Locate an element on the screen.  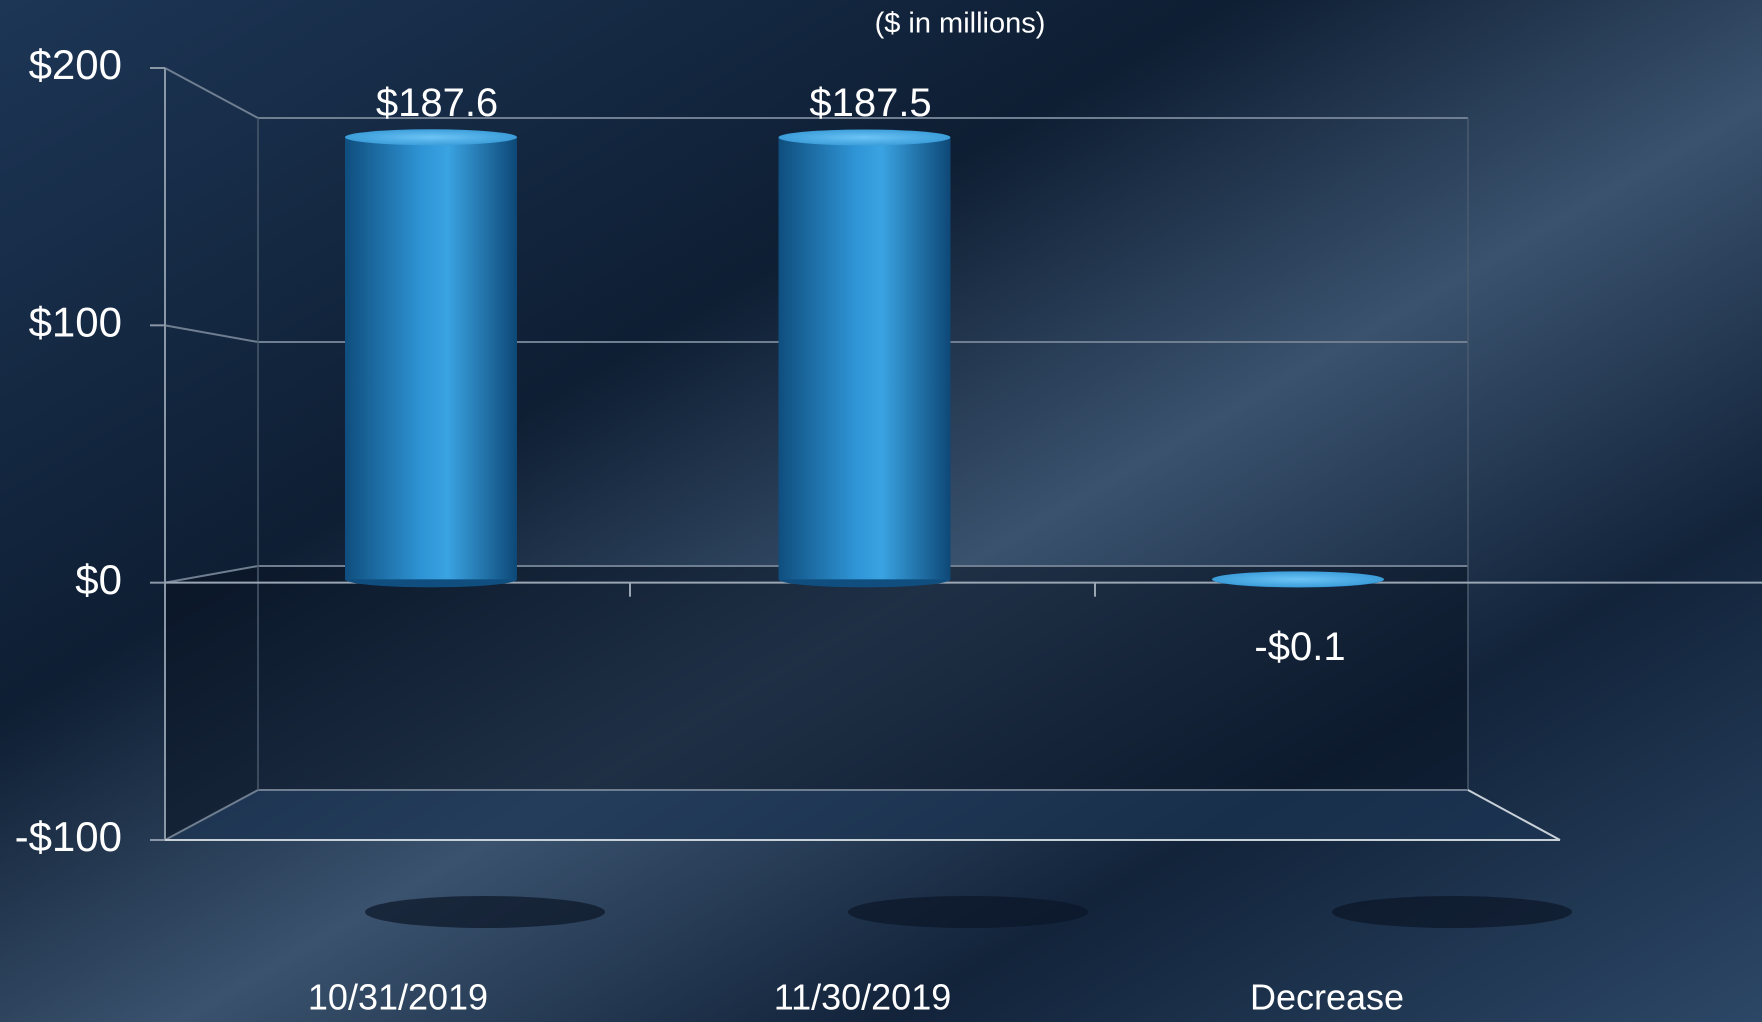
y-tick-label: $0 is located at coordinates (98, 579).